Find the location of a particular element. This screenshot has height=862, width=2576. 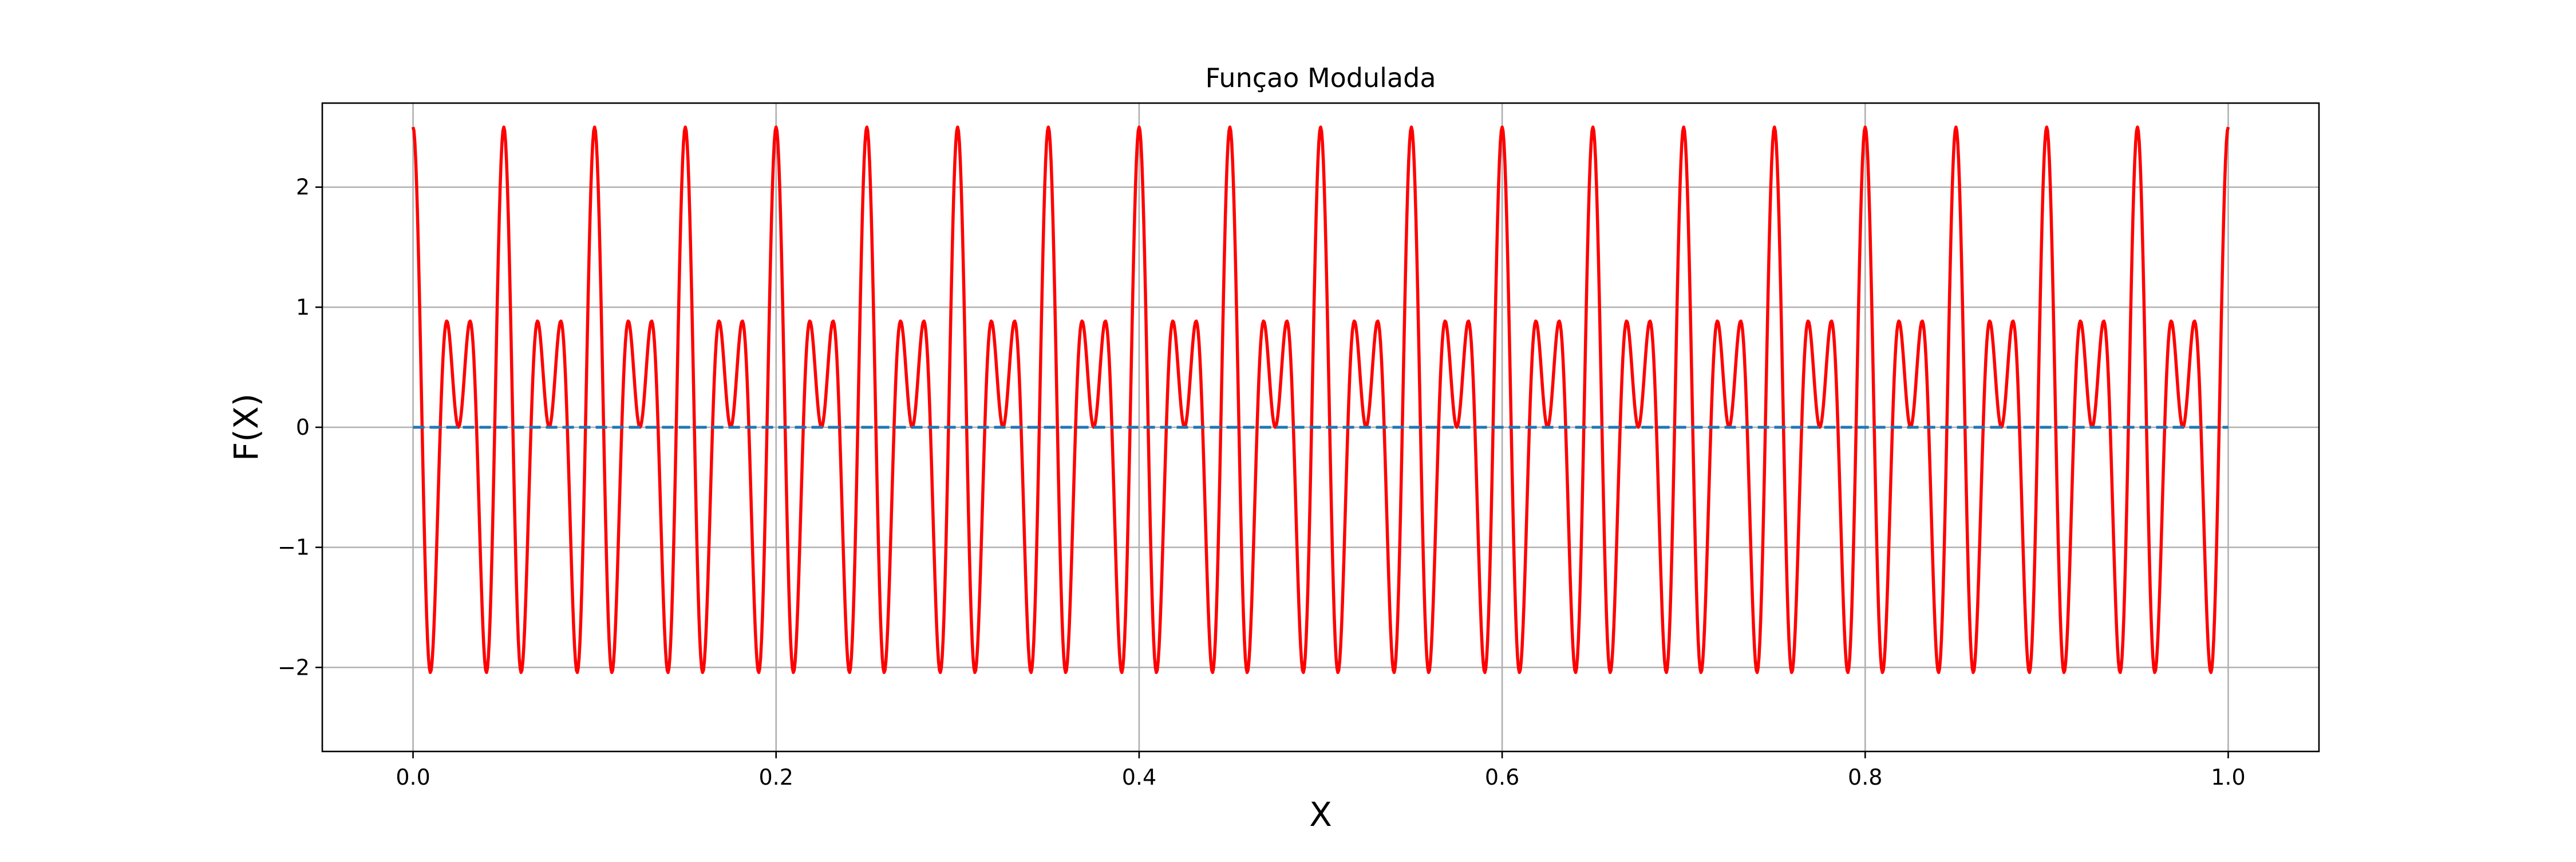

y-tick-label: 1 is located at coordinates (303, 307).